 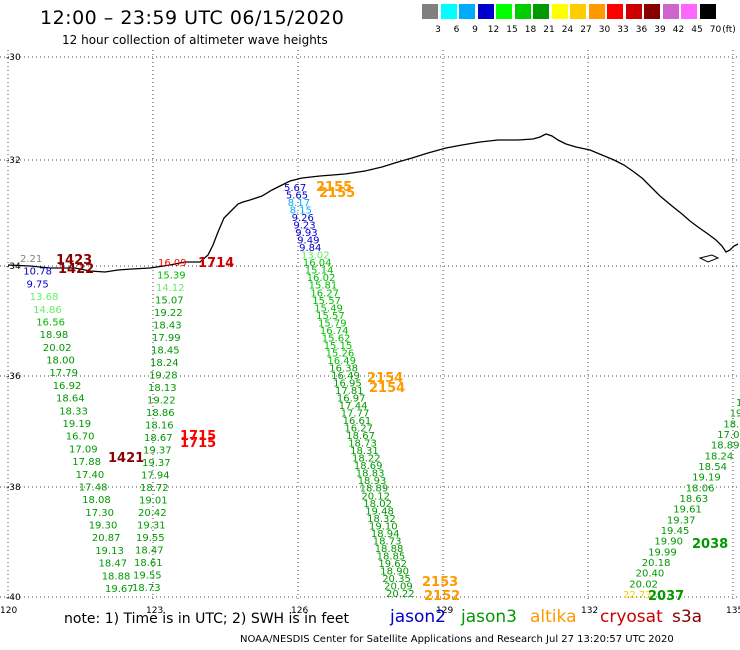 What do you see at coordinates (381, 519) in the screenshot?
I see `wave-height-value: 18.32` at bounding box center [381, 519].